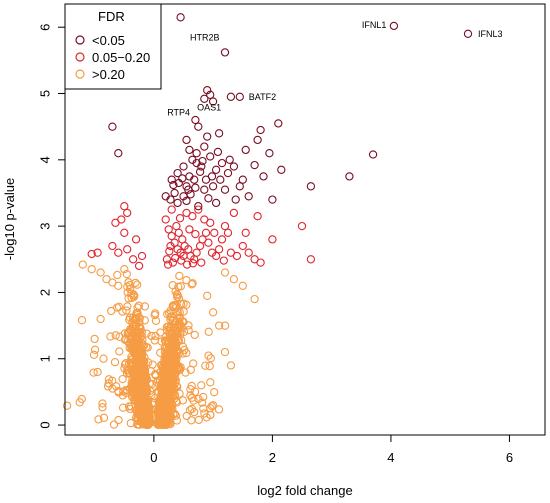 This screenshot has height=503, width=550. What do you see at coordinates (509, 457) in the screenshot?
I see `x-tick-label: 6` at bounding box center [509, 457].